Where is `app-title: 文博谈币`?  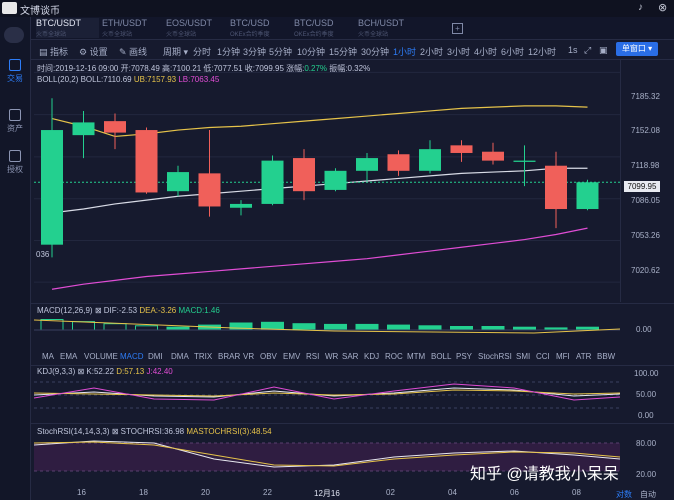 app-title: 文博谈币 is located at coordinates (40, 11).